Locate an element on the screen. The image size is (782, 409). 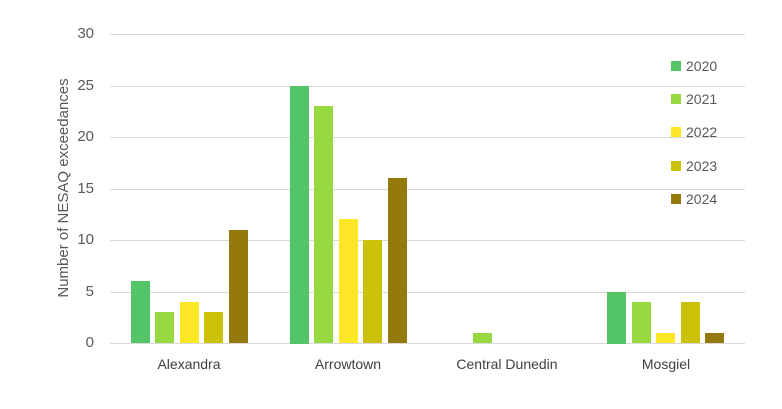
bar-arrowtown-2024 is located at coordinates (397, 260).